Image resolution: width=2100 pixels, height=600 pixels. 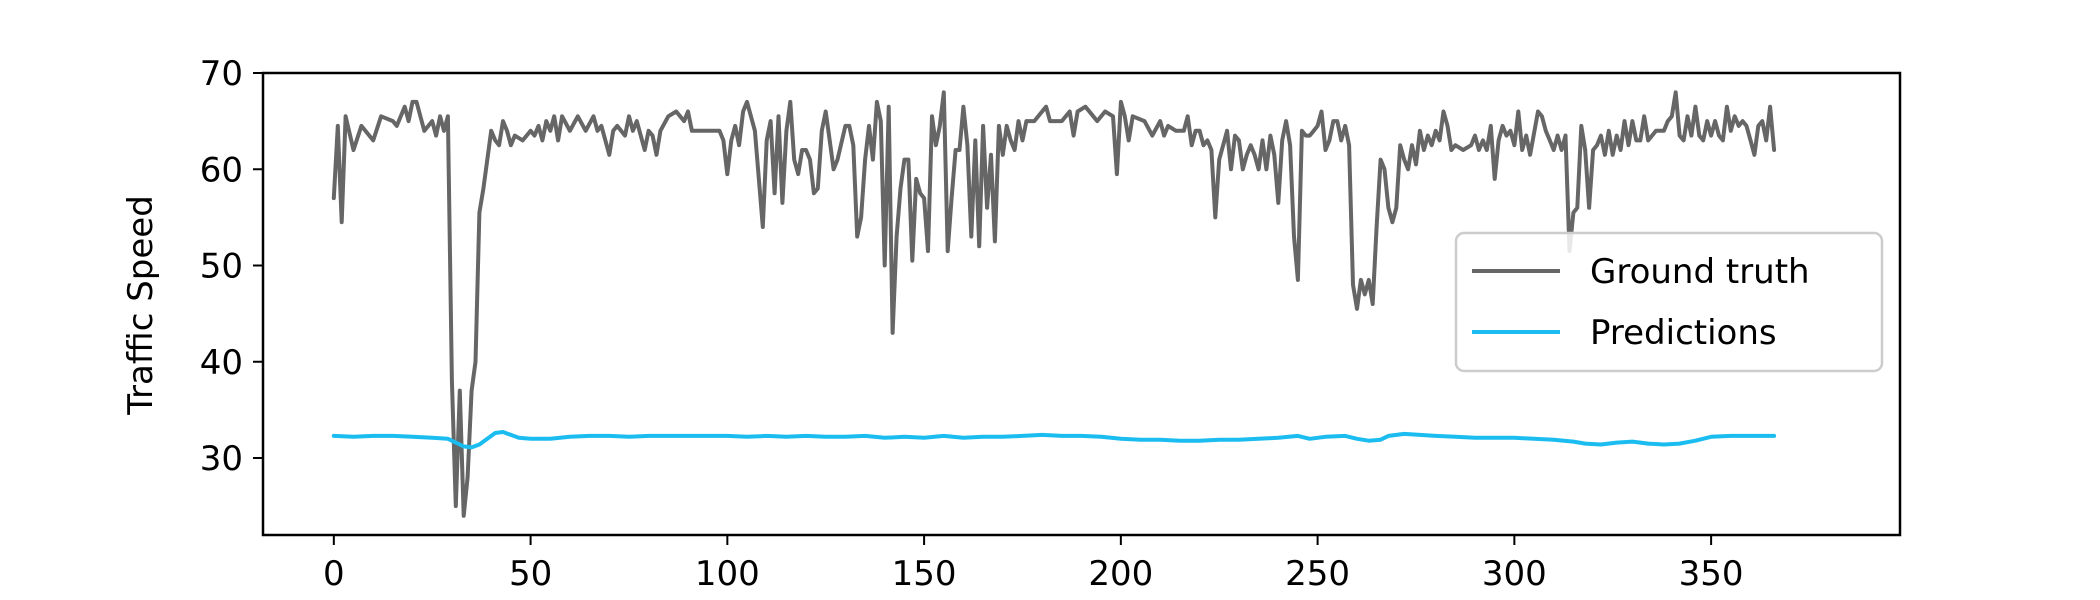 What do you see at coordinates (221, 74) in the screenshot?
I see `y-tick-label: 70` at bounding box center [221, 74].